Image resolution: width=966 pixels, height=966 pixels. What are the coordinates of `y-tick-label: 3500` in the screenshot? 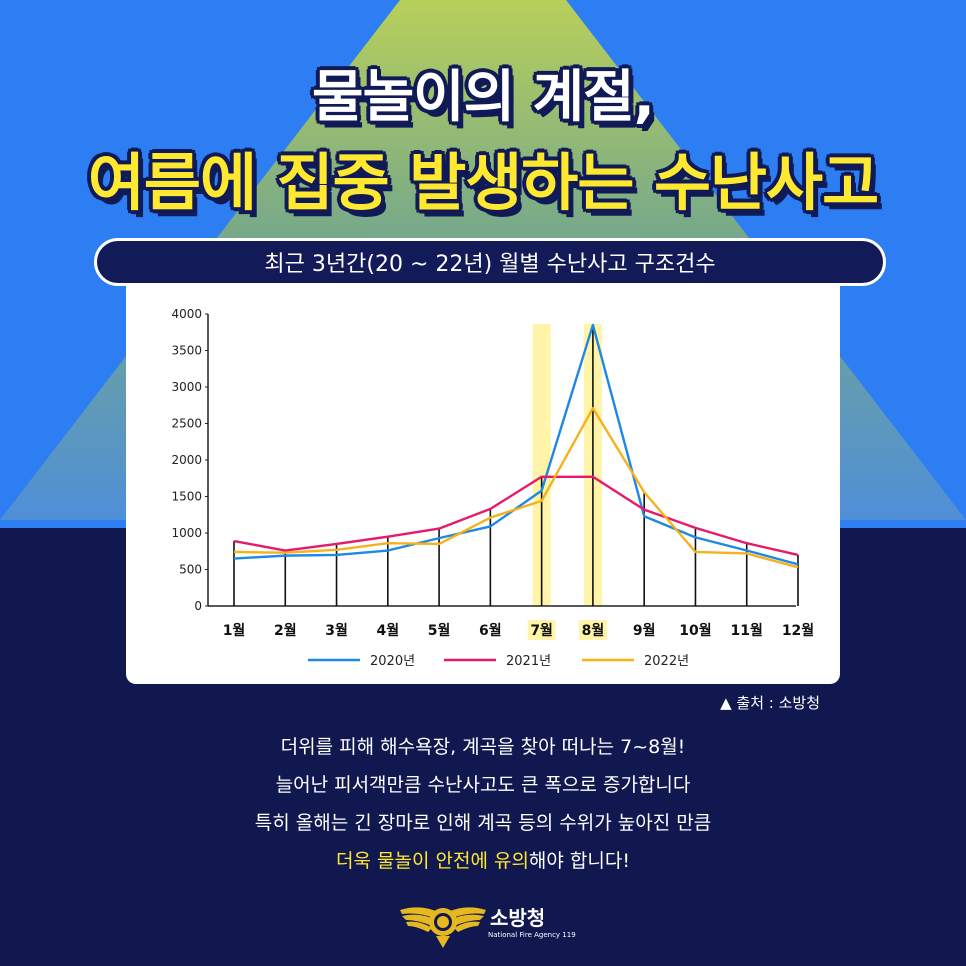 It's located at (186, 351).